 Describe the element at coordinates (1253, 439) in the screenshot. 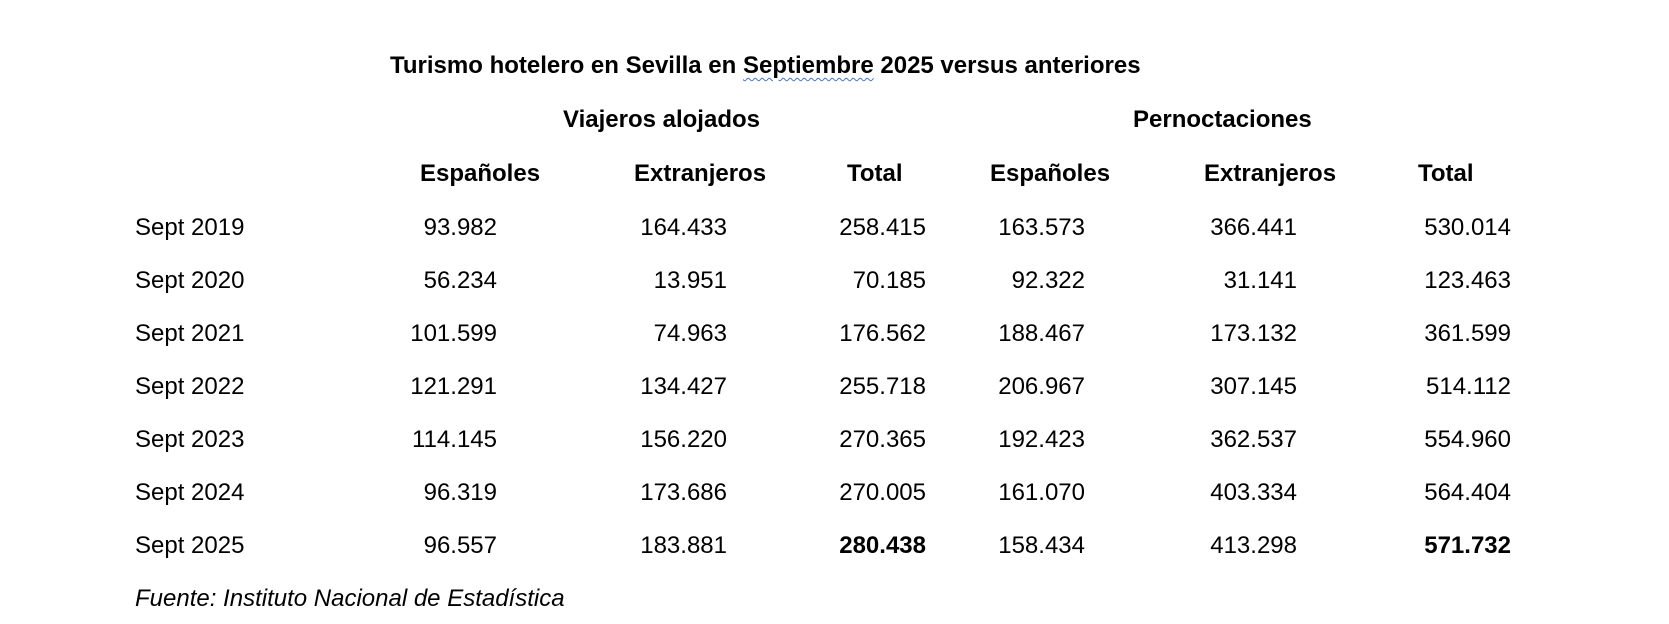

I see `table-cell-pernoctaciones-extranjeros: 362.537` at that location.